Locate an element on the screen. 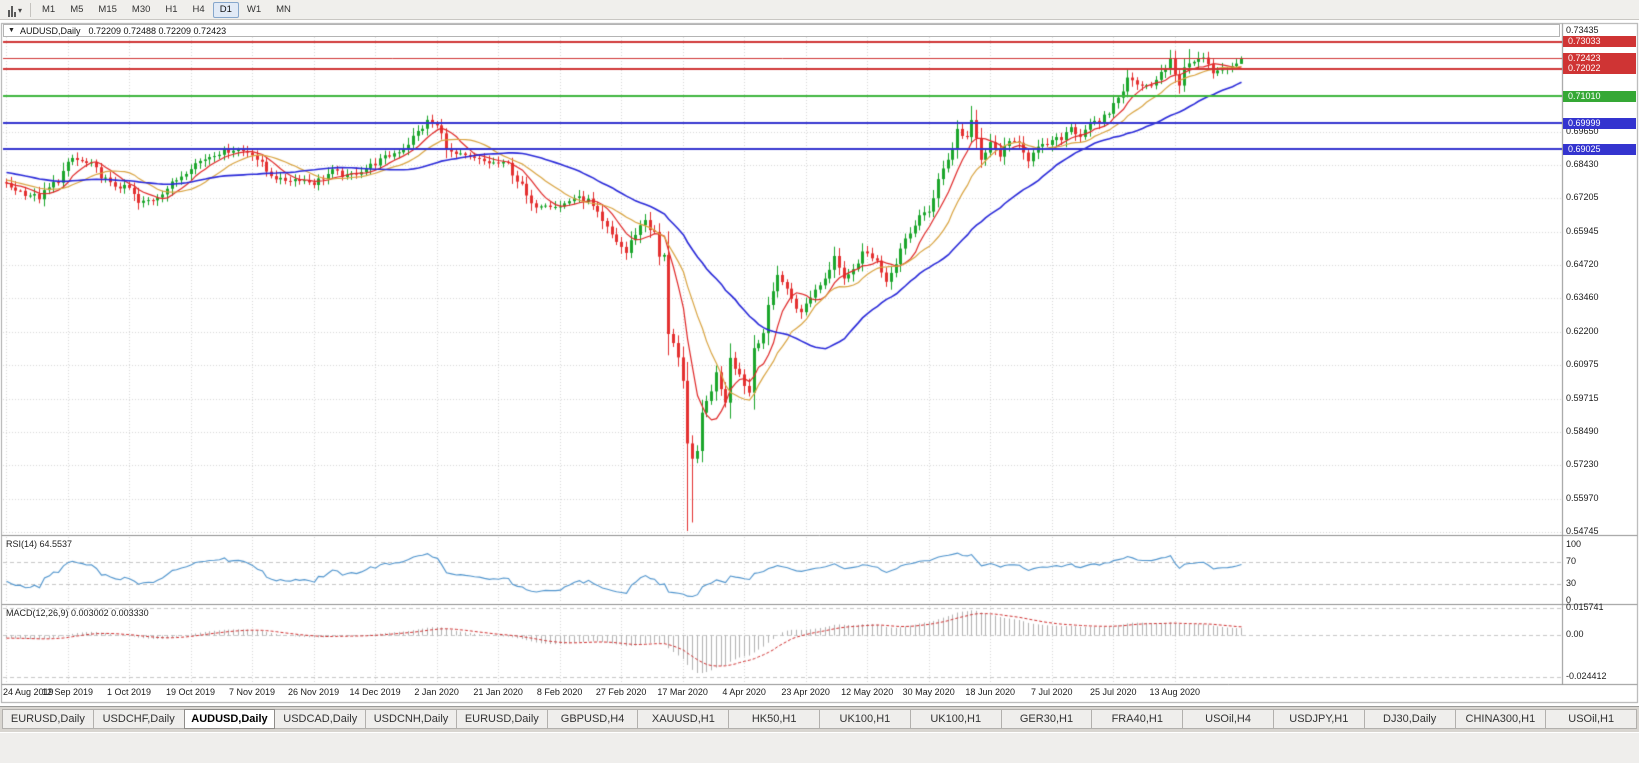  date-axis-label: 26 Nov 2019 is located at coordinates (314, 692).